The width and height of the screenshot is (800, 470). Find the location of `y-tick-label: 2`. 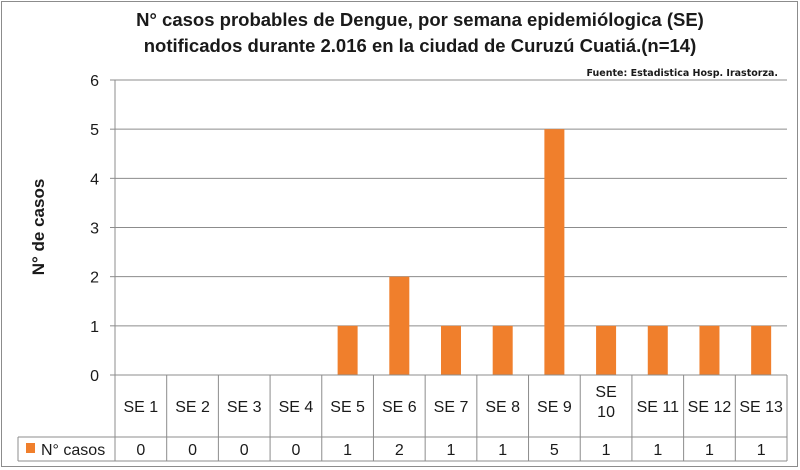

y-tick-label: 2 is located at coordinates (94, 278).